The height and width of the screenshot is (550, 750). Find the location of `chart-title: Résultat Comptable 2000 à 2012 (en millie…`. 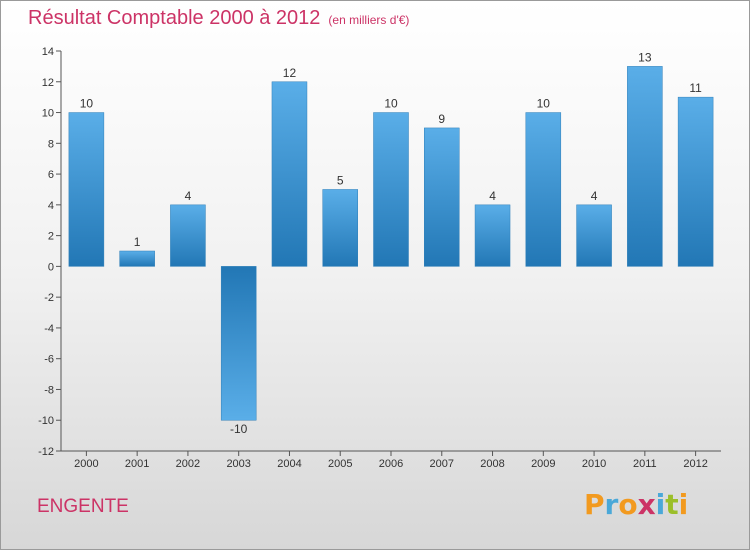

chart-title: Résultat Comptable 2000 à 2012 (en millie… is located at coordinates (218, 18).